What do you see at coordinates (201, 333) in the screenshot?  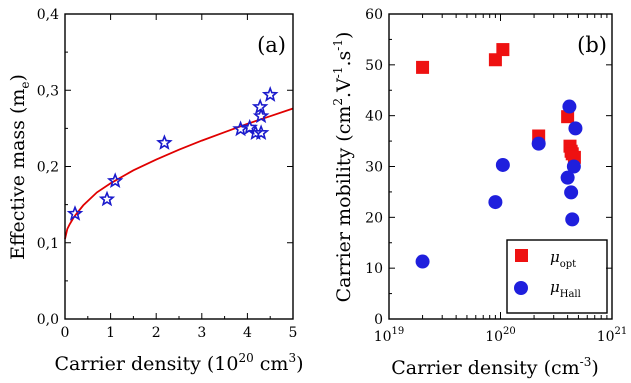 I see `panel-a-x-tick-label: 3` at bounding box center [201, 333].